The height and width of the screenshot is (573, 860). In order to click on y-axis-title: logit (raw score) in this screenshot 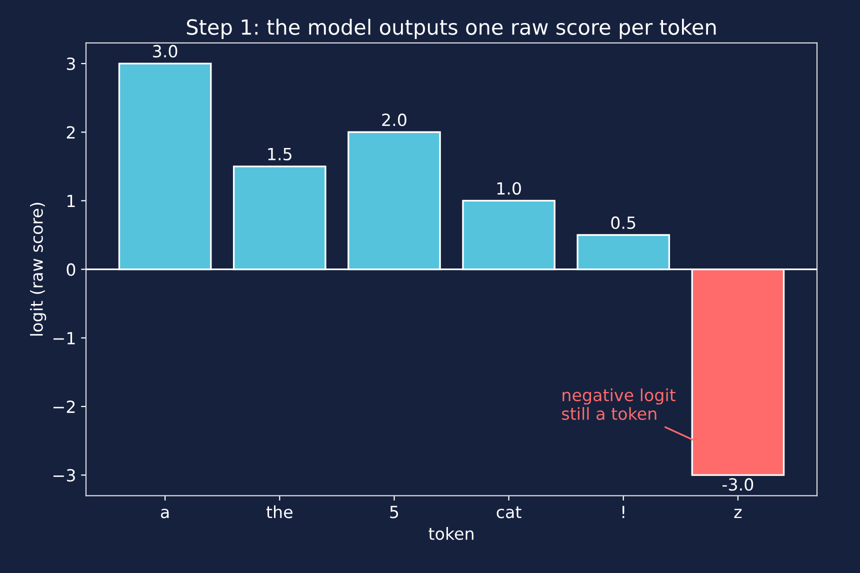, I will do `click(38, 269)`.